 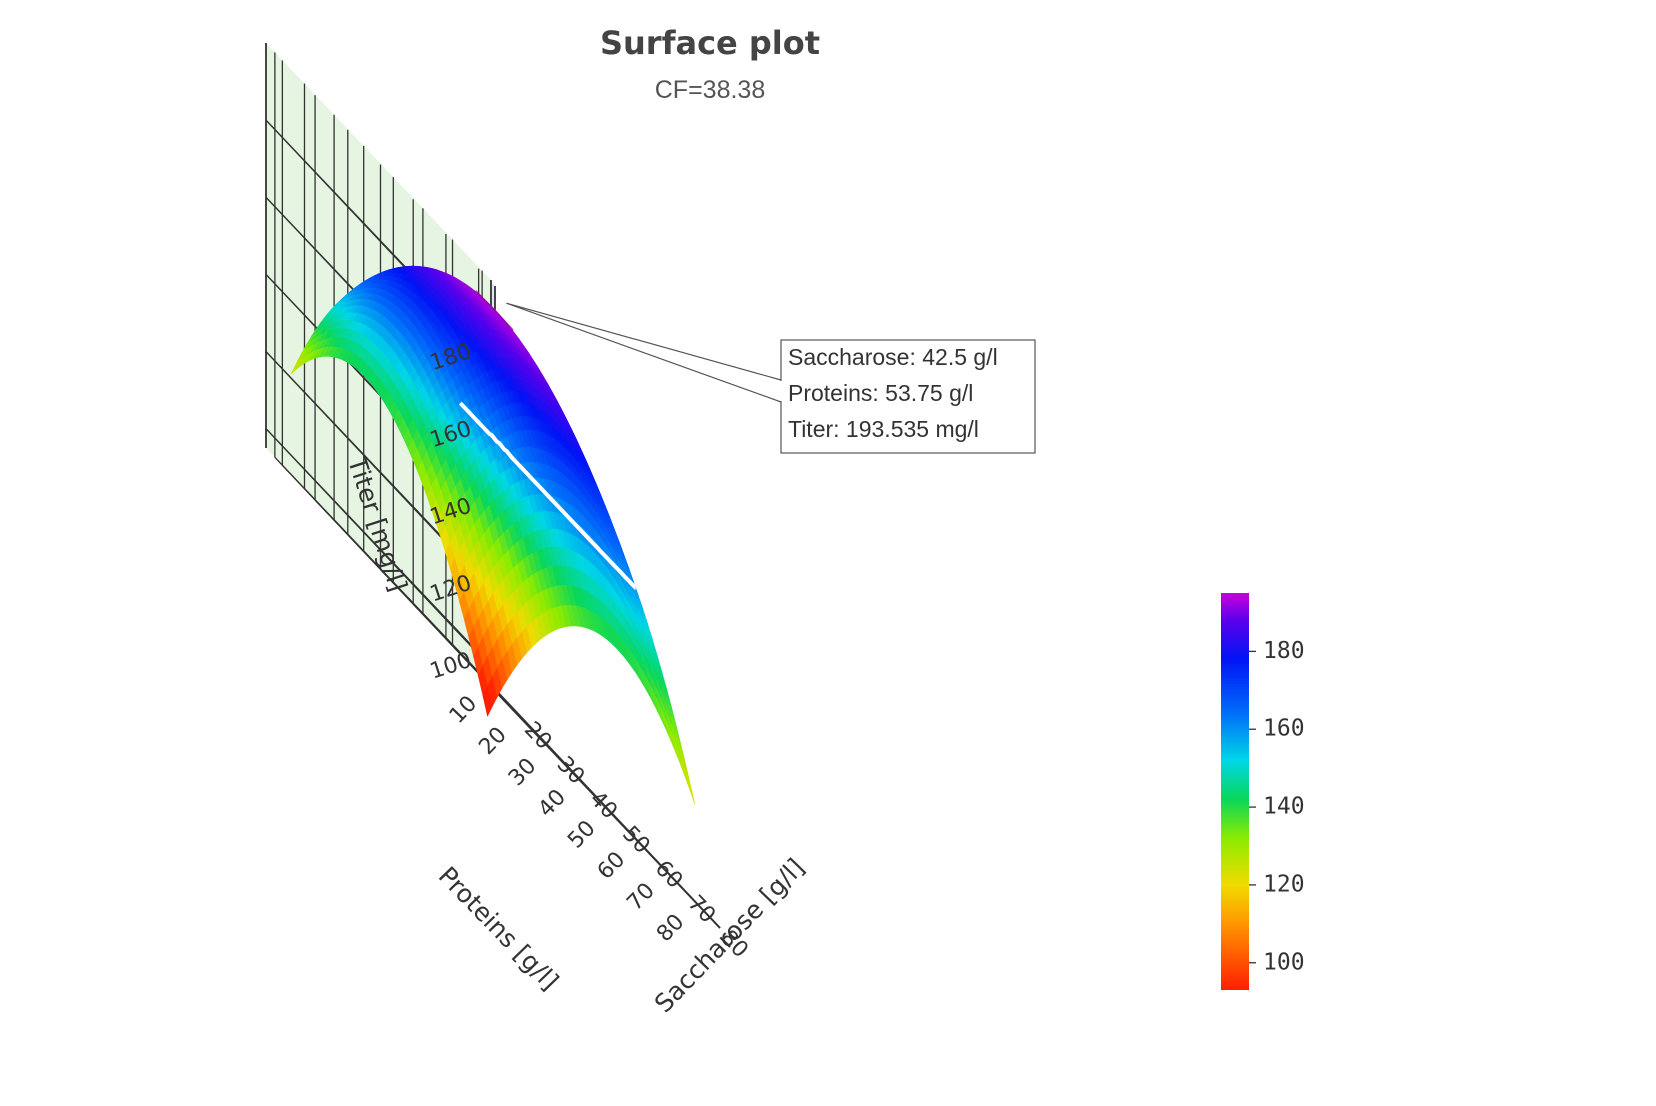 What do you see at coordinates (880, 393) in the screenshot?
I see `tooltip-line: Proteins: 53.75 g/l` at bounding box center [880, 393].